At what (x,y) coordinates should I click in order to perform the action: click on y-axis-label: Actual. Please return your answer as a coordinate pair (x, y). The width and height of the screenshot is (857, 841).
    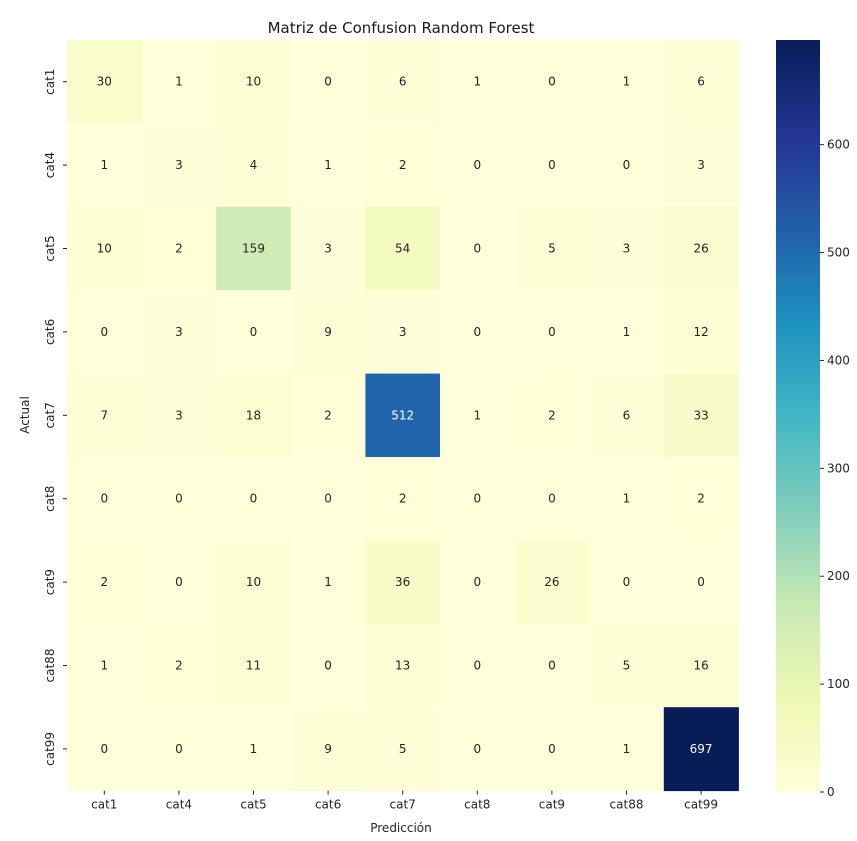
    Looking at the image, I should click on (25, 415).